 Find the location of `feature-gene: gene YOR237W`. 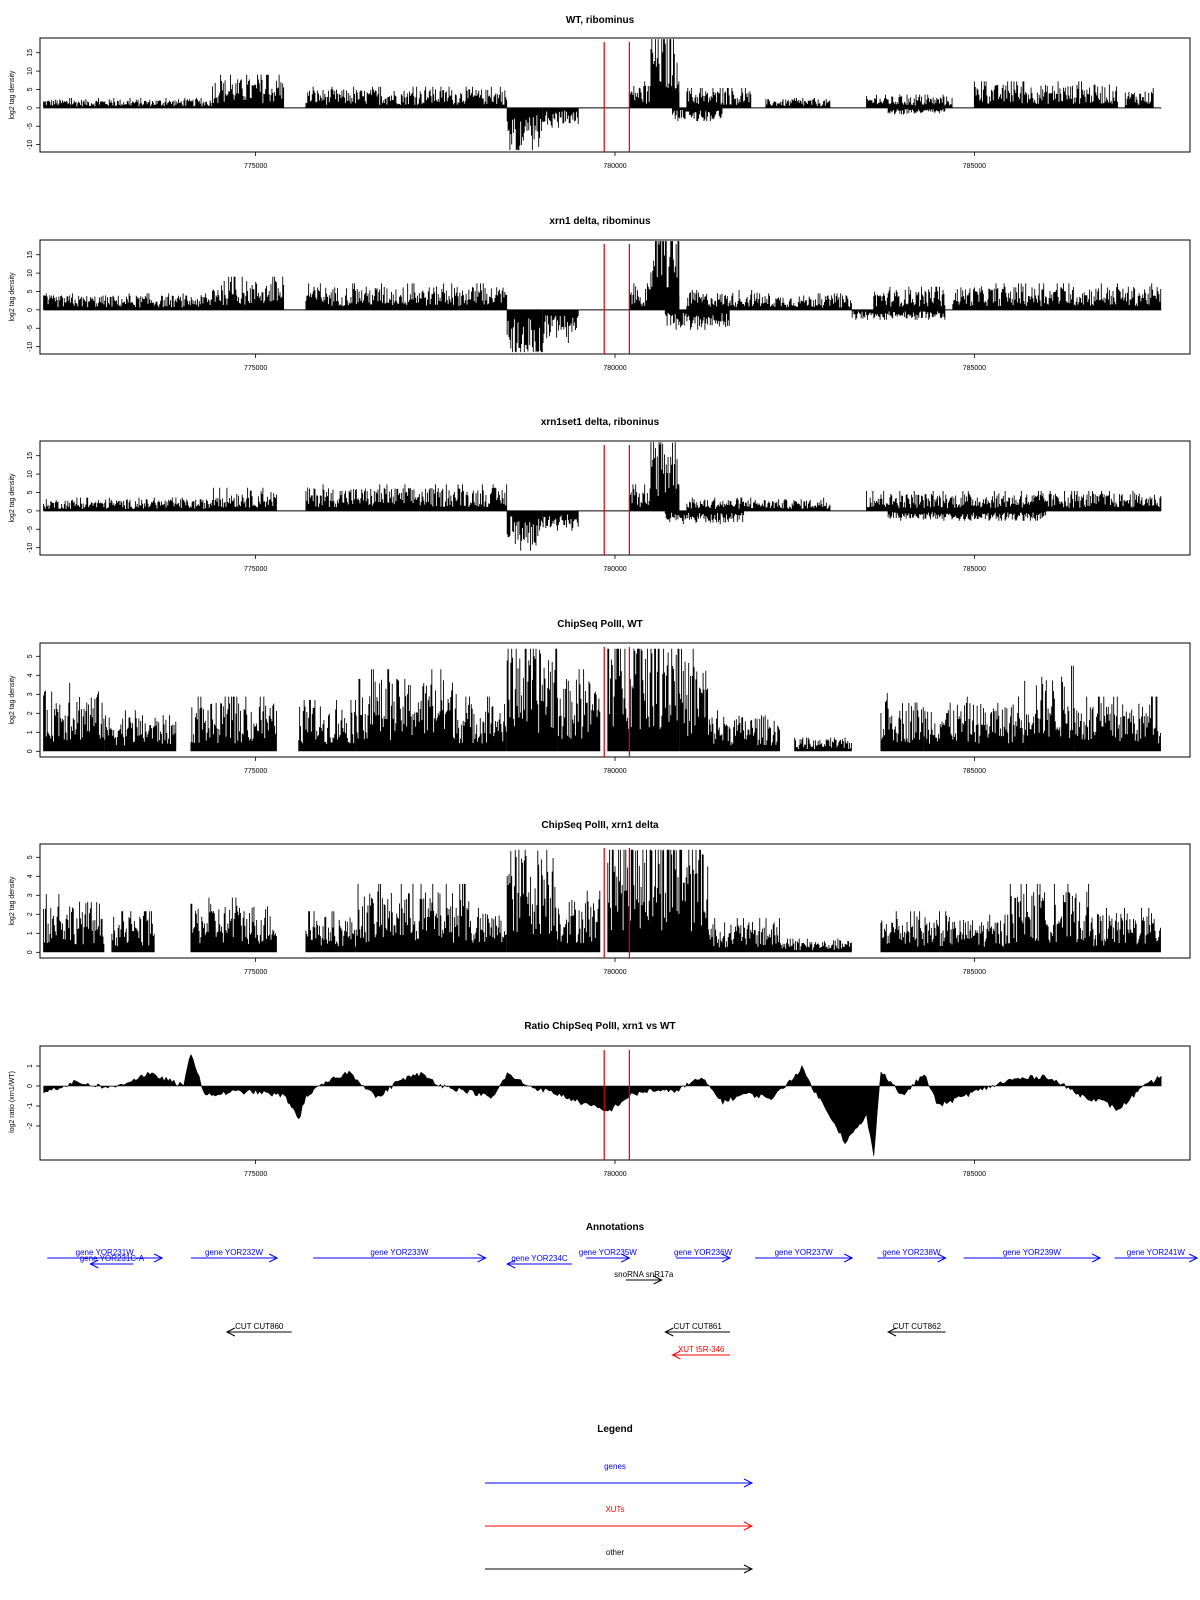

feature-gene: gene YOR237W is located at coordinates (804, 1255).